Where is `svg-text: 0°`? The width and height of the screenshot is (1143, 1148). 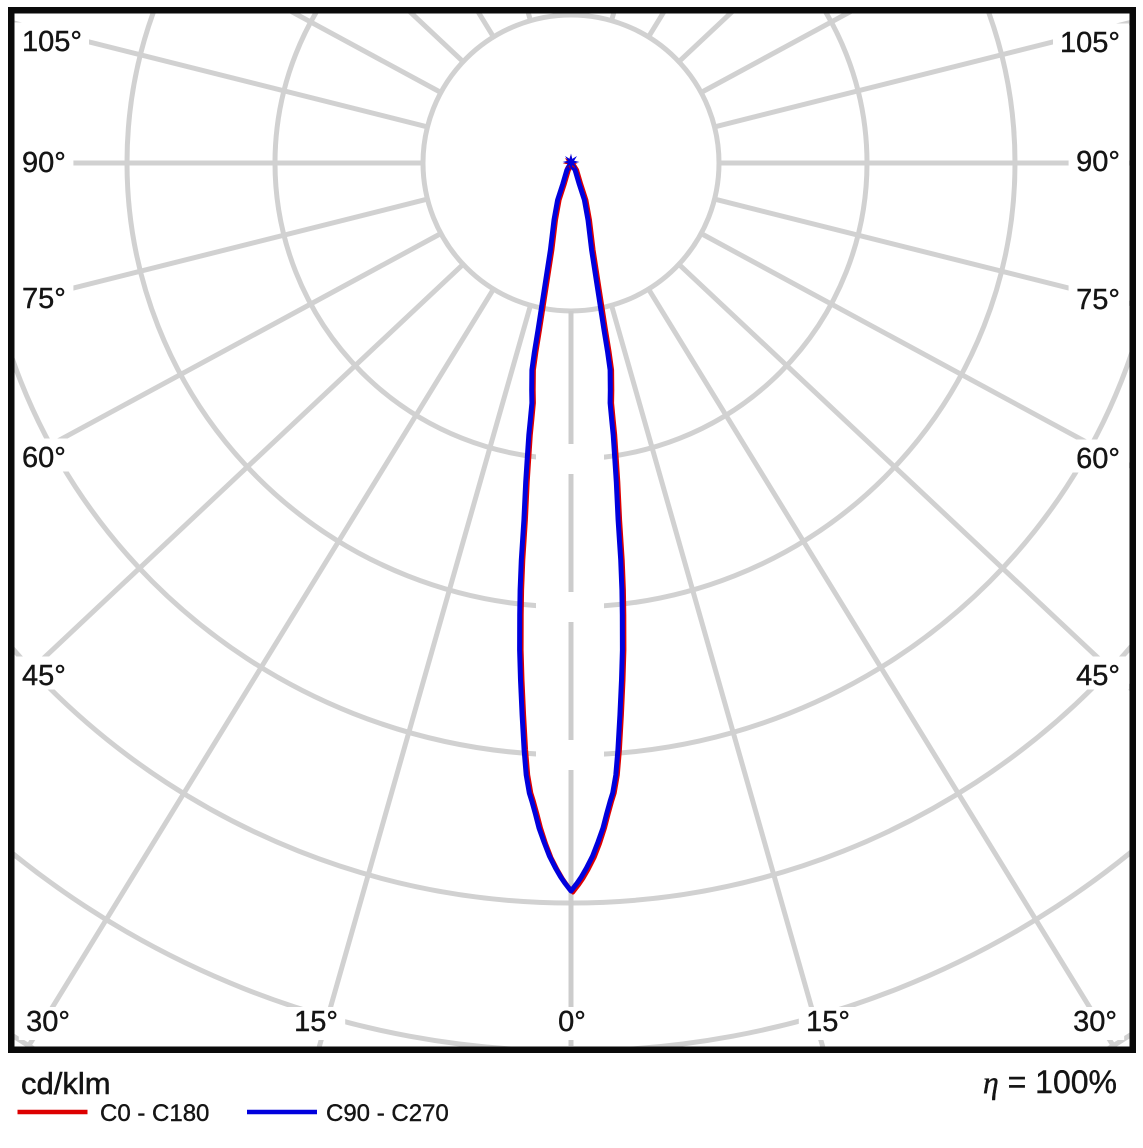 svg-text: 0° is located at coordinates (572, 1022).